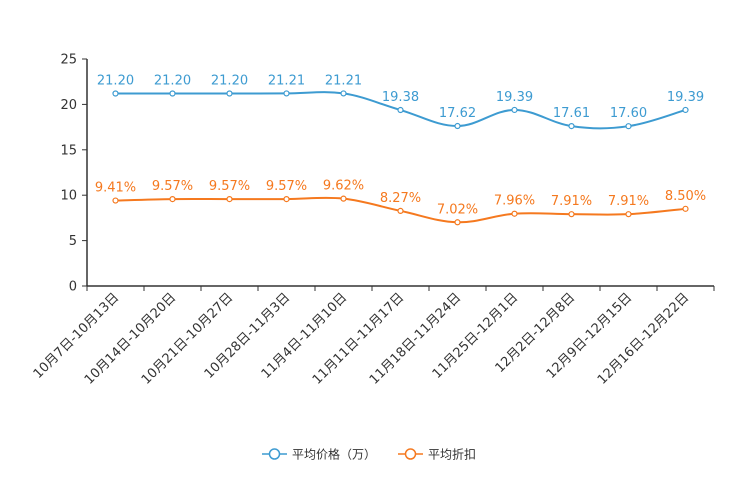 This screenshot has width=744, height=496. I want to click on legend-item-1: 平均价格（万）, so click(319, 454).